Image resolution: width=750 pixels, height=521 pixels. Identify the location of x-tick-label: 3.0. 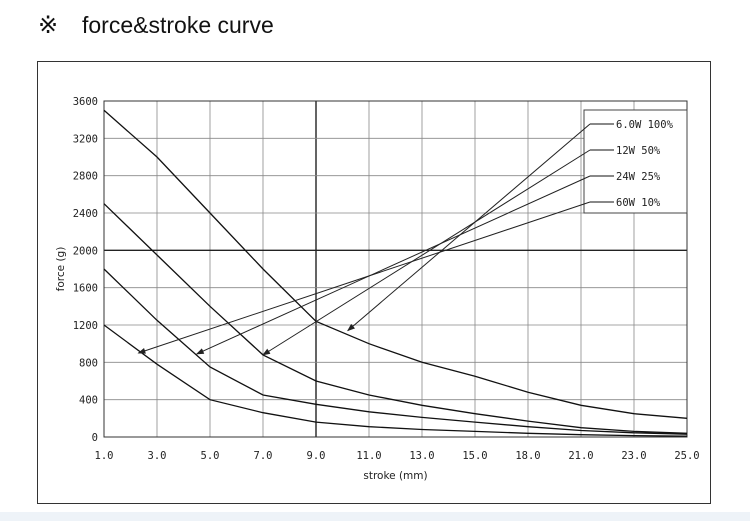
(157, 456).